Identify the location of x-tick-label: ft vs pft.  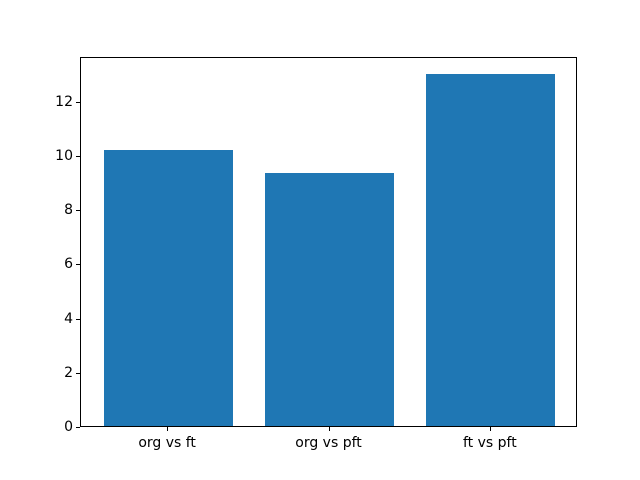
(490, 443).